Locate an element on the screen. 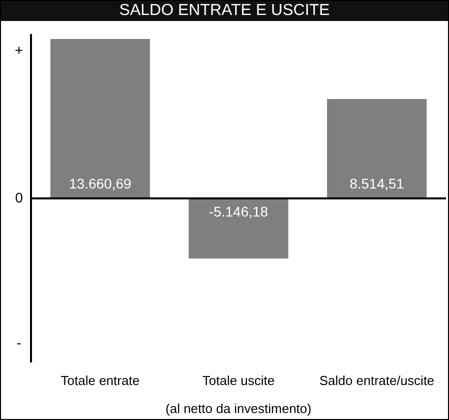 The height and width of the screenshot is (420, 449). x-axis-title: (al netto da investimento) is located at coordinates (239, 408).